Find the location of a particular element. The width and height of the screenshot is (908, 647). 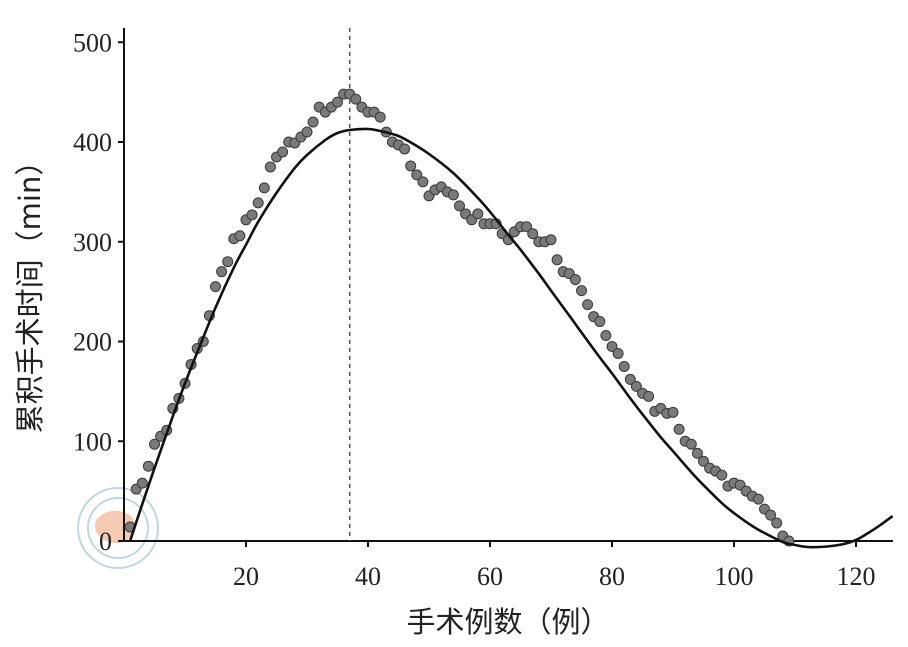

y-axis-title: 累积手术时间（min） is located at coordinates (30, 290).